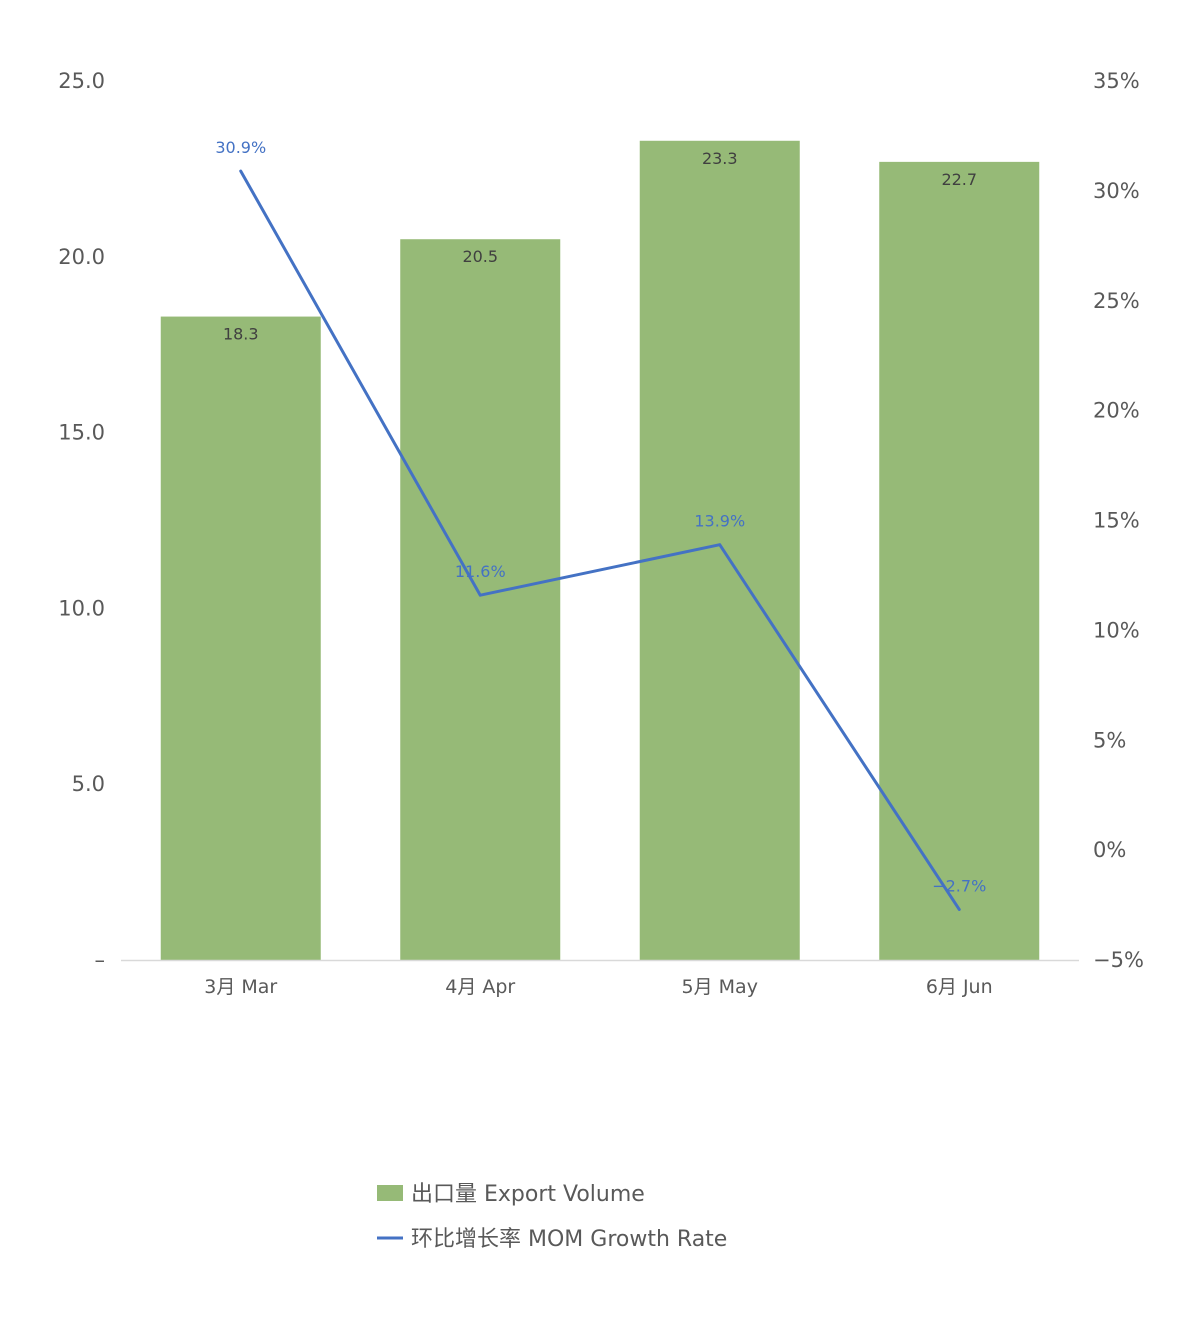 The width and height of the screenshot is (1200, 1333). I want to click on x-tick-label: 5月 May, so click(720, 987).